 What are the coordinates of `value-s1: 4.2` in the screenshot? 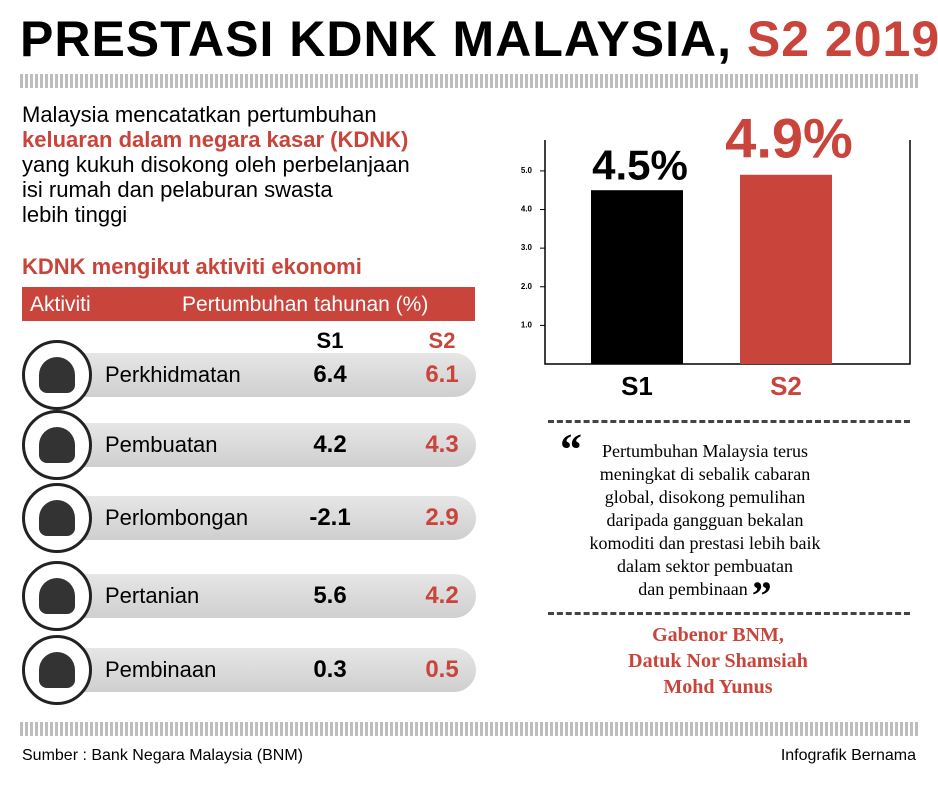 It's located at (330, 444).